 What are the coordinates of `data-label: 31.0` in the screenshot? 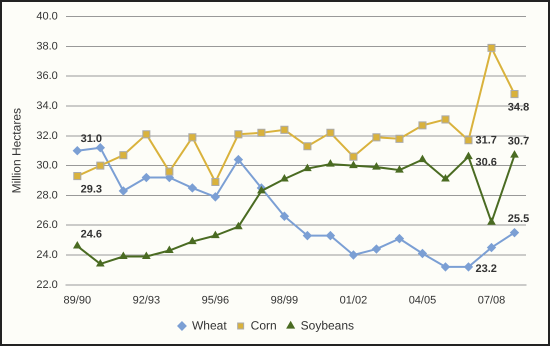 It's located at (91, 139).